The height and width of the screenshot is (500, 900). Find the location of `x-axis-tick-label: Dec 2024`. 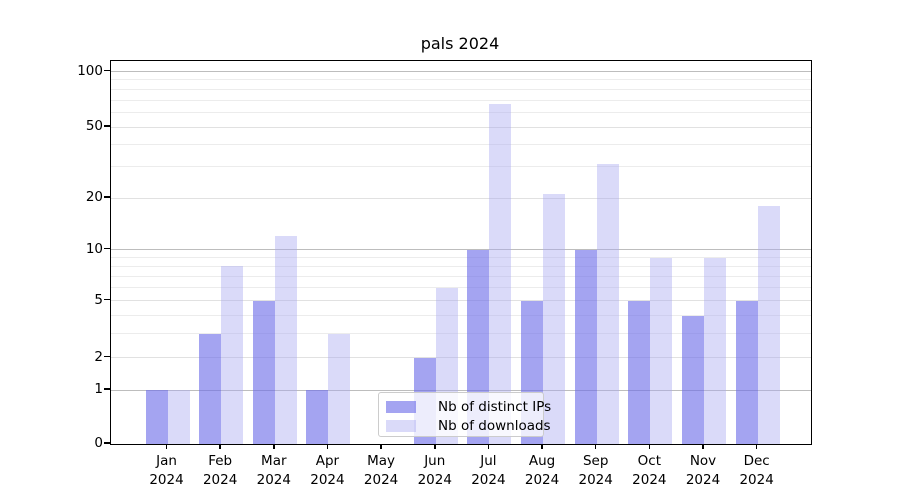

x-axis-tick-label: Dec 2024 is located at coordinates (757, 470).